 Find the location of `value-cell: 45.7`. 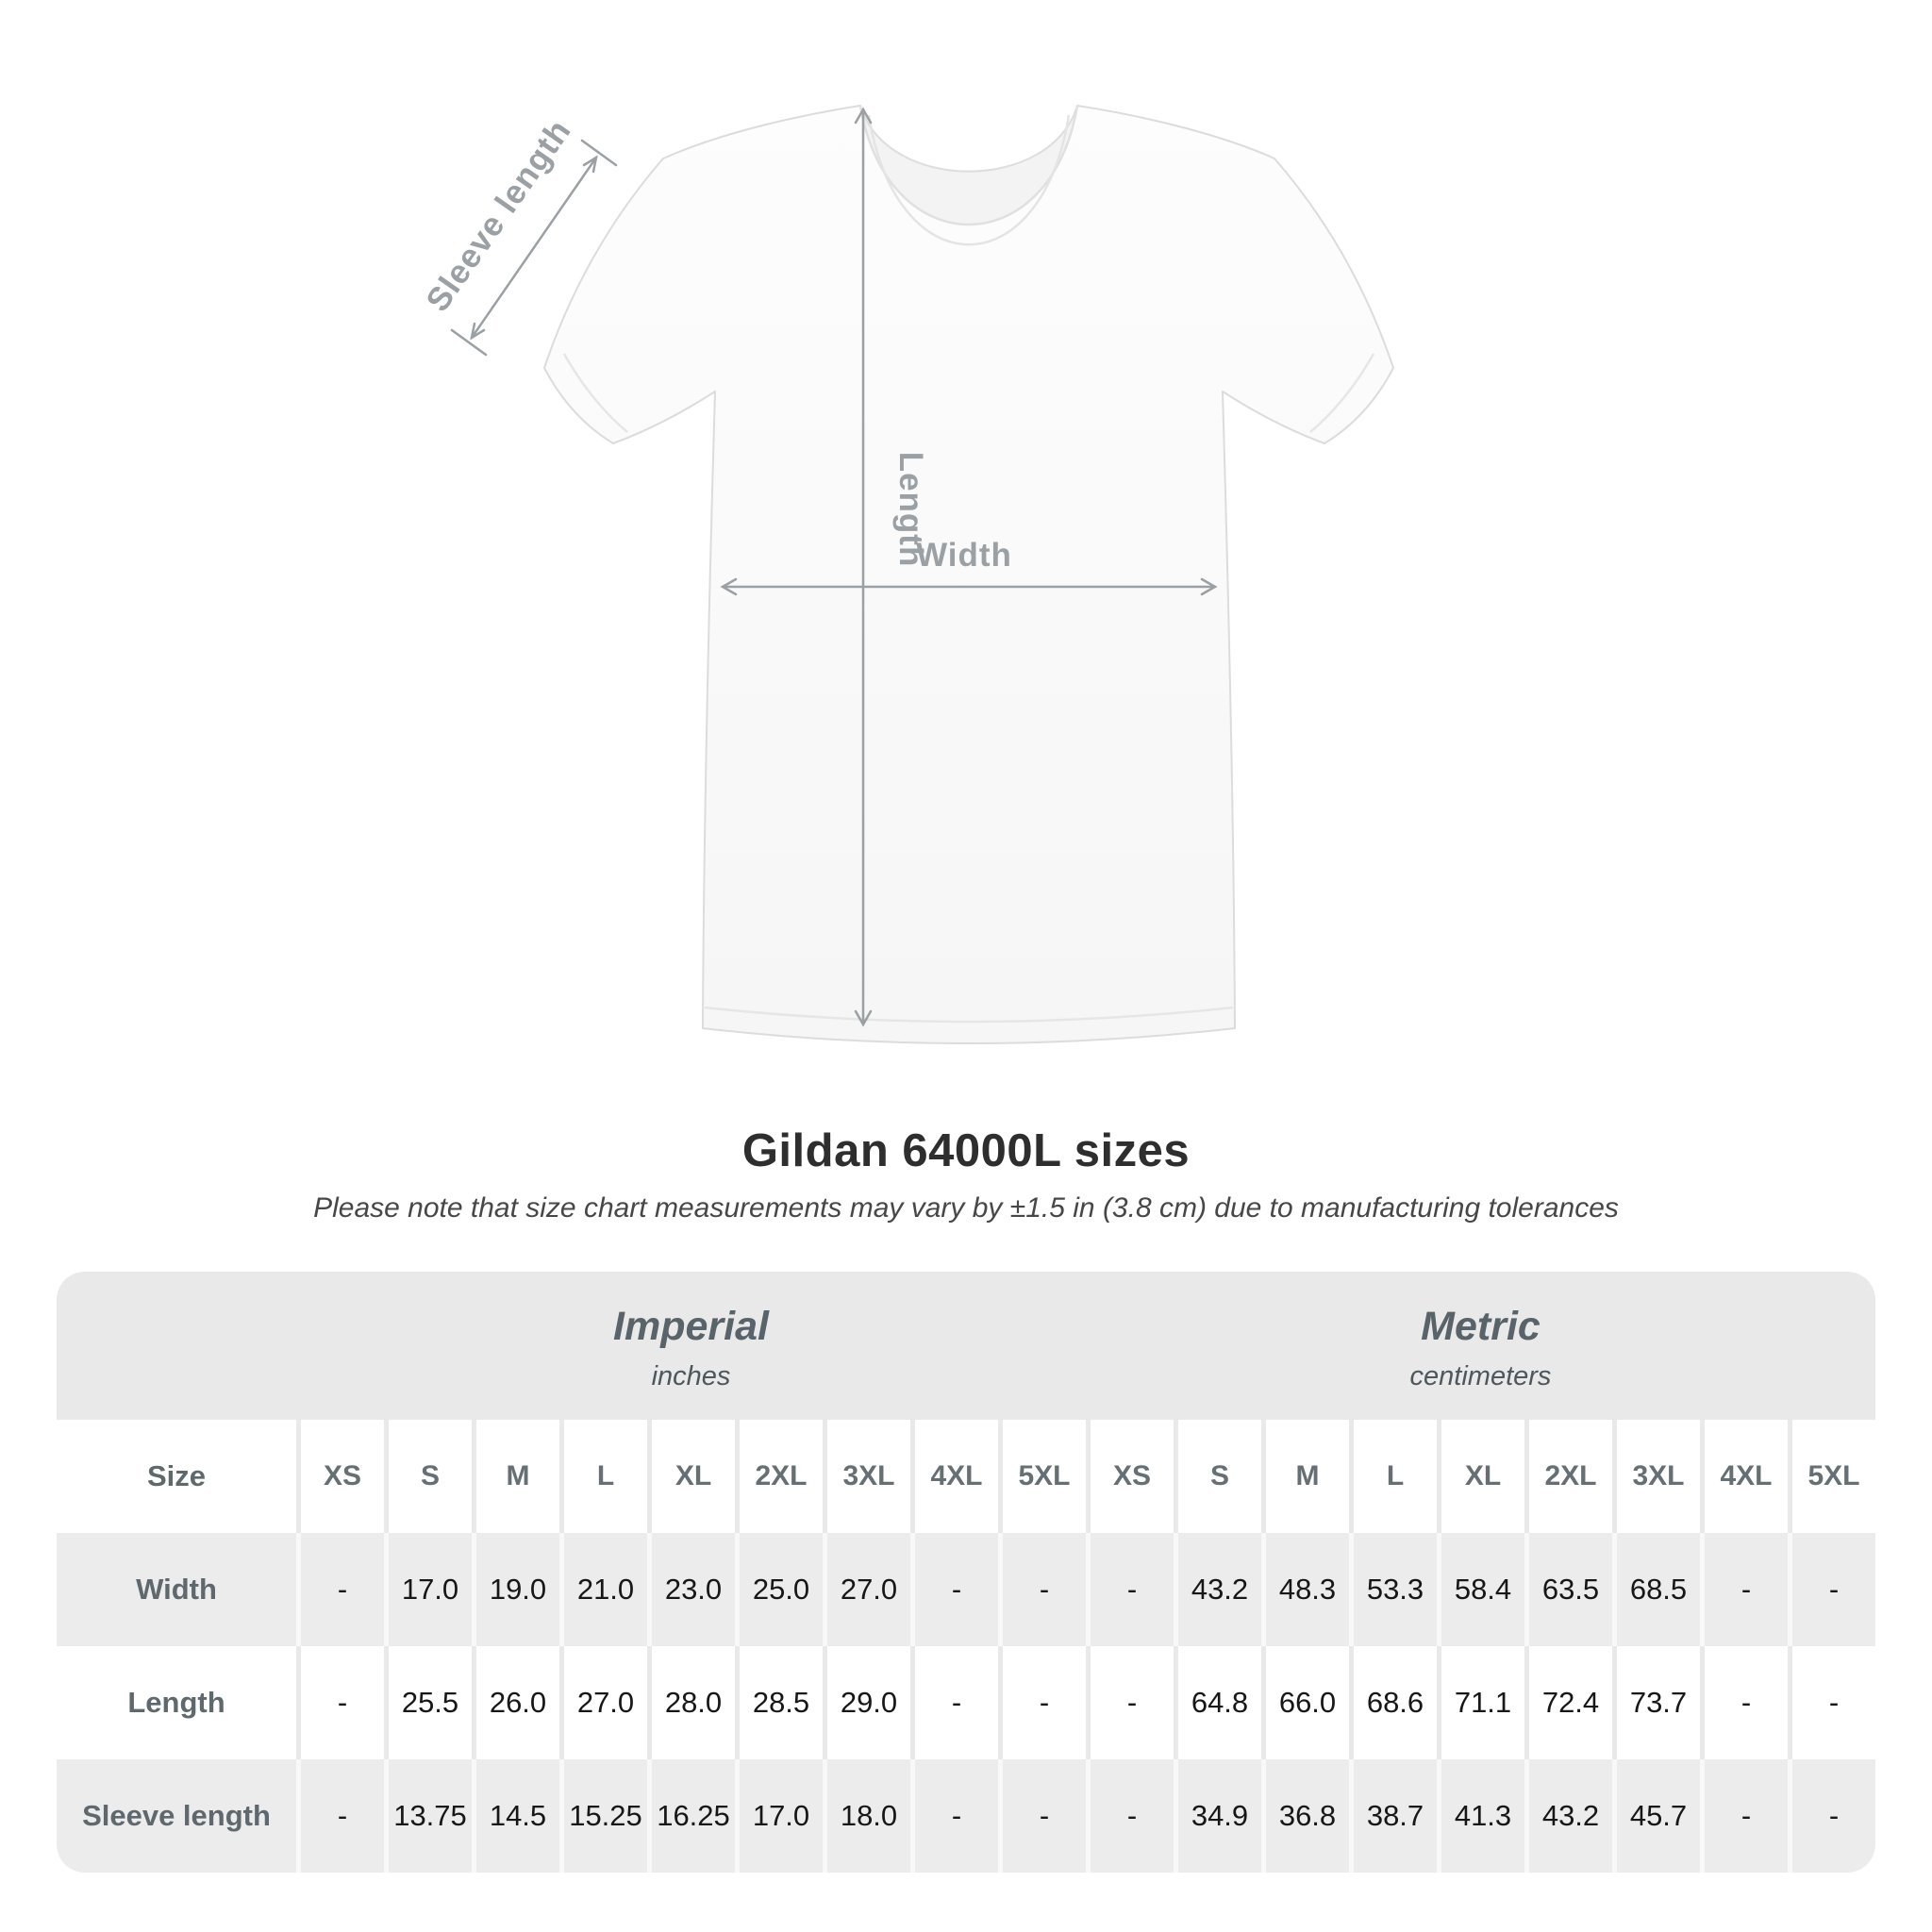

value-cell: 45.7 is located at coordinates (1656, 1816).